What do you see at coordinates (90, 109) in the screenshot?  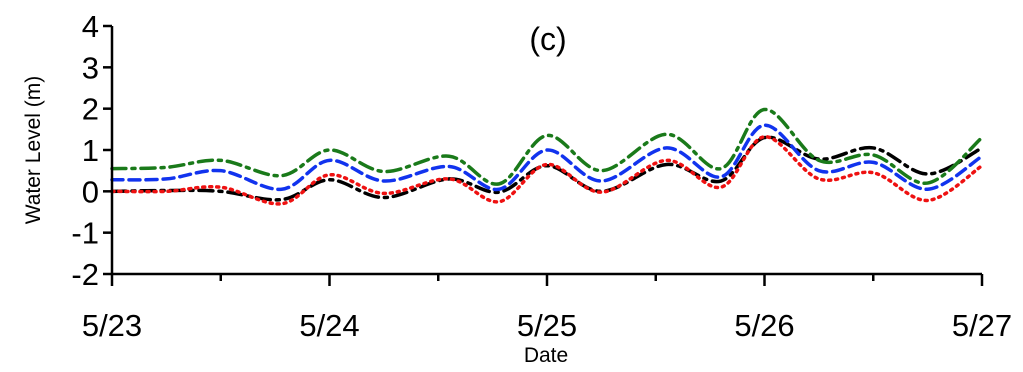 I see `y-tick-label: 2` at bounding box center [90, 109].